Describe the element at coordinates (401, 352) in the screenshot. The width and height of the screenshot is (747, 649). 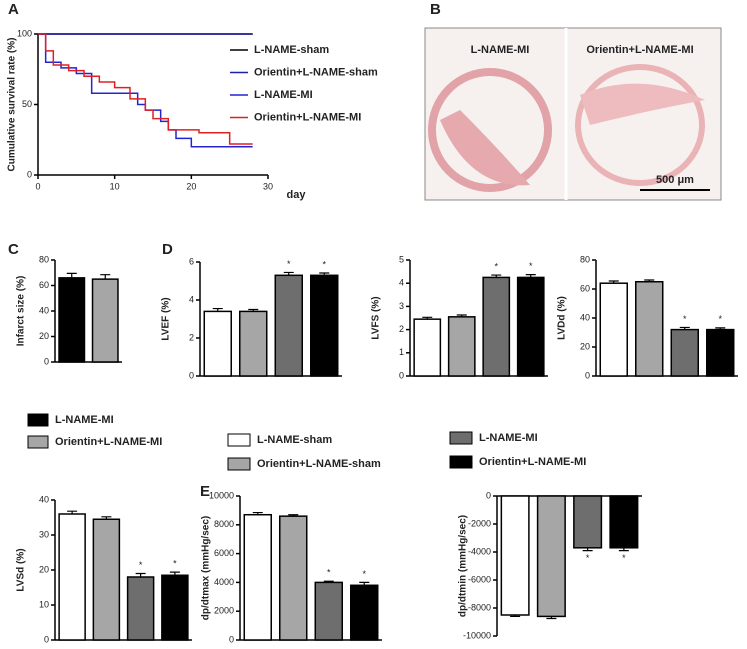
I see `y-tick-label: 1` at that location.